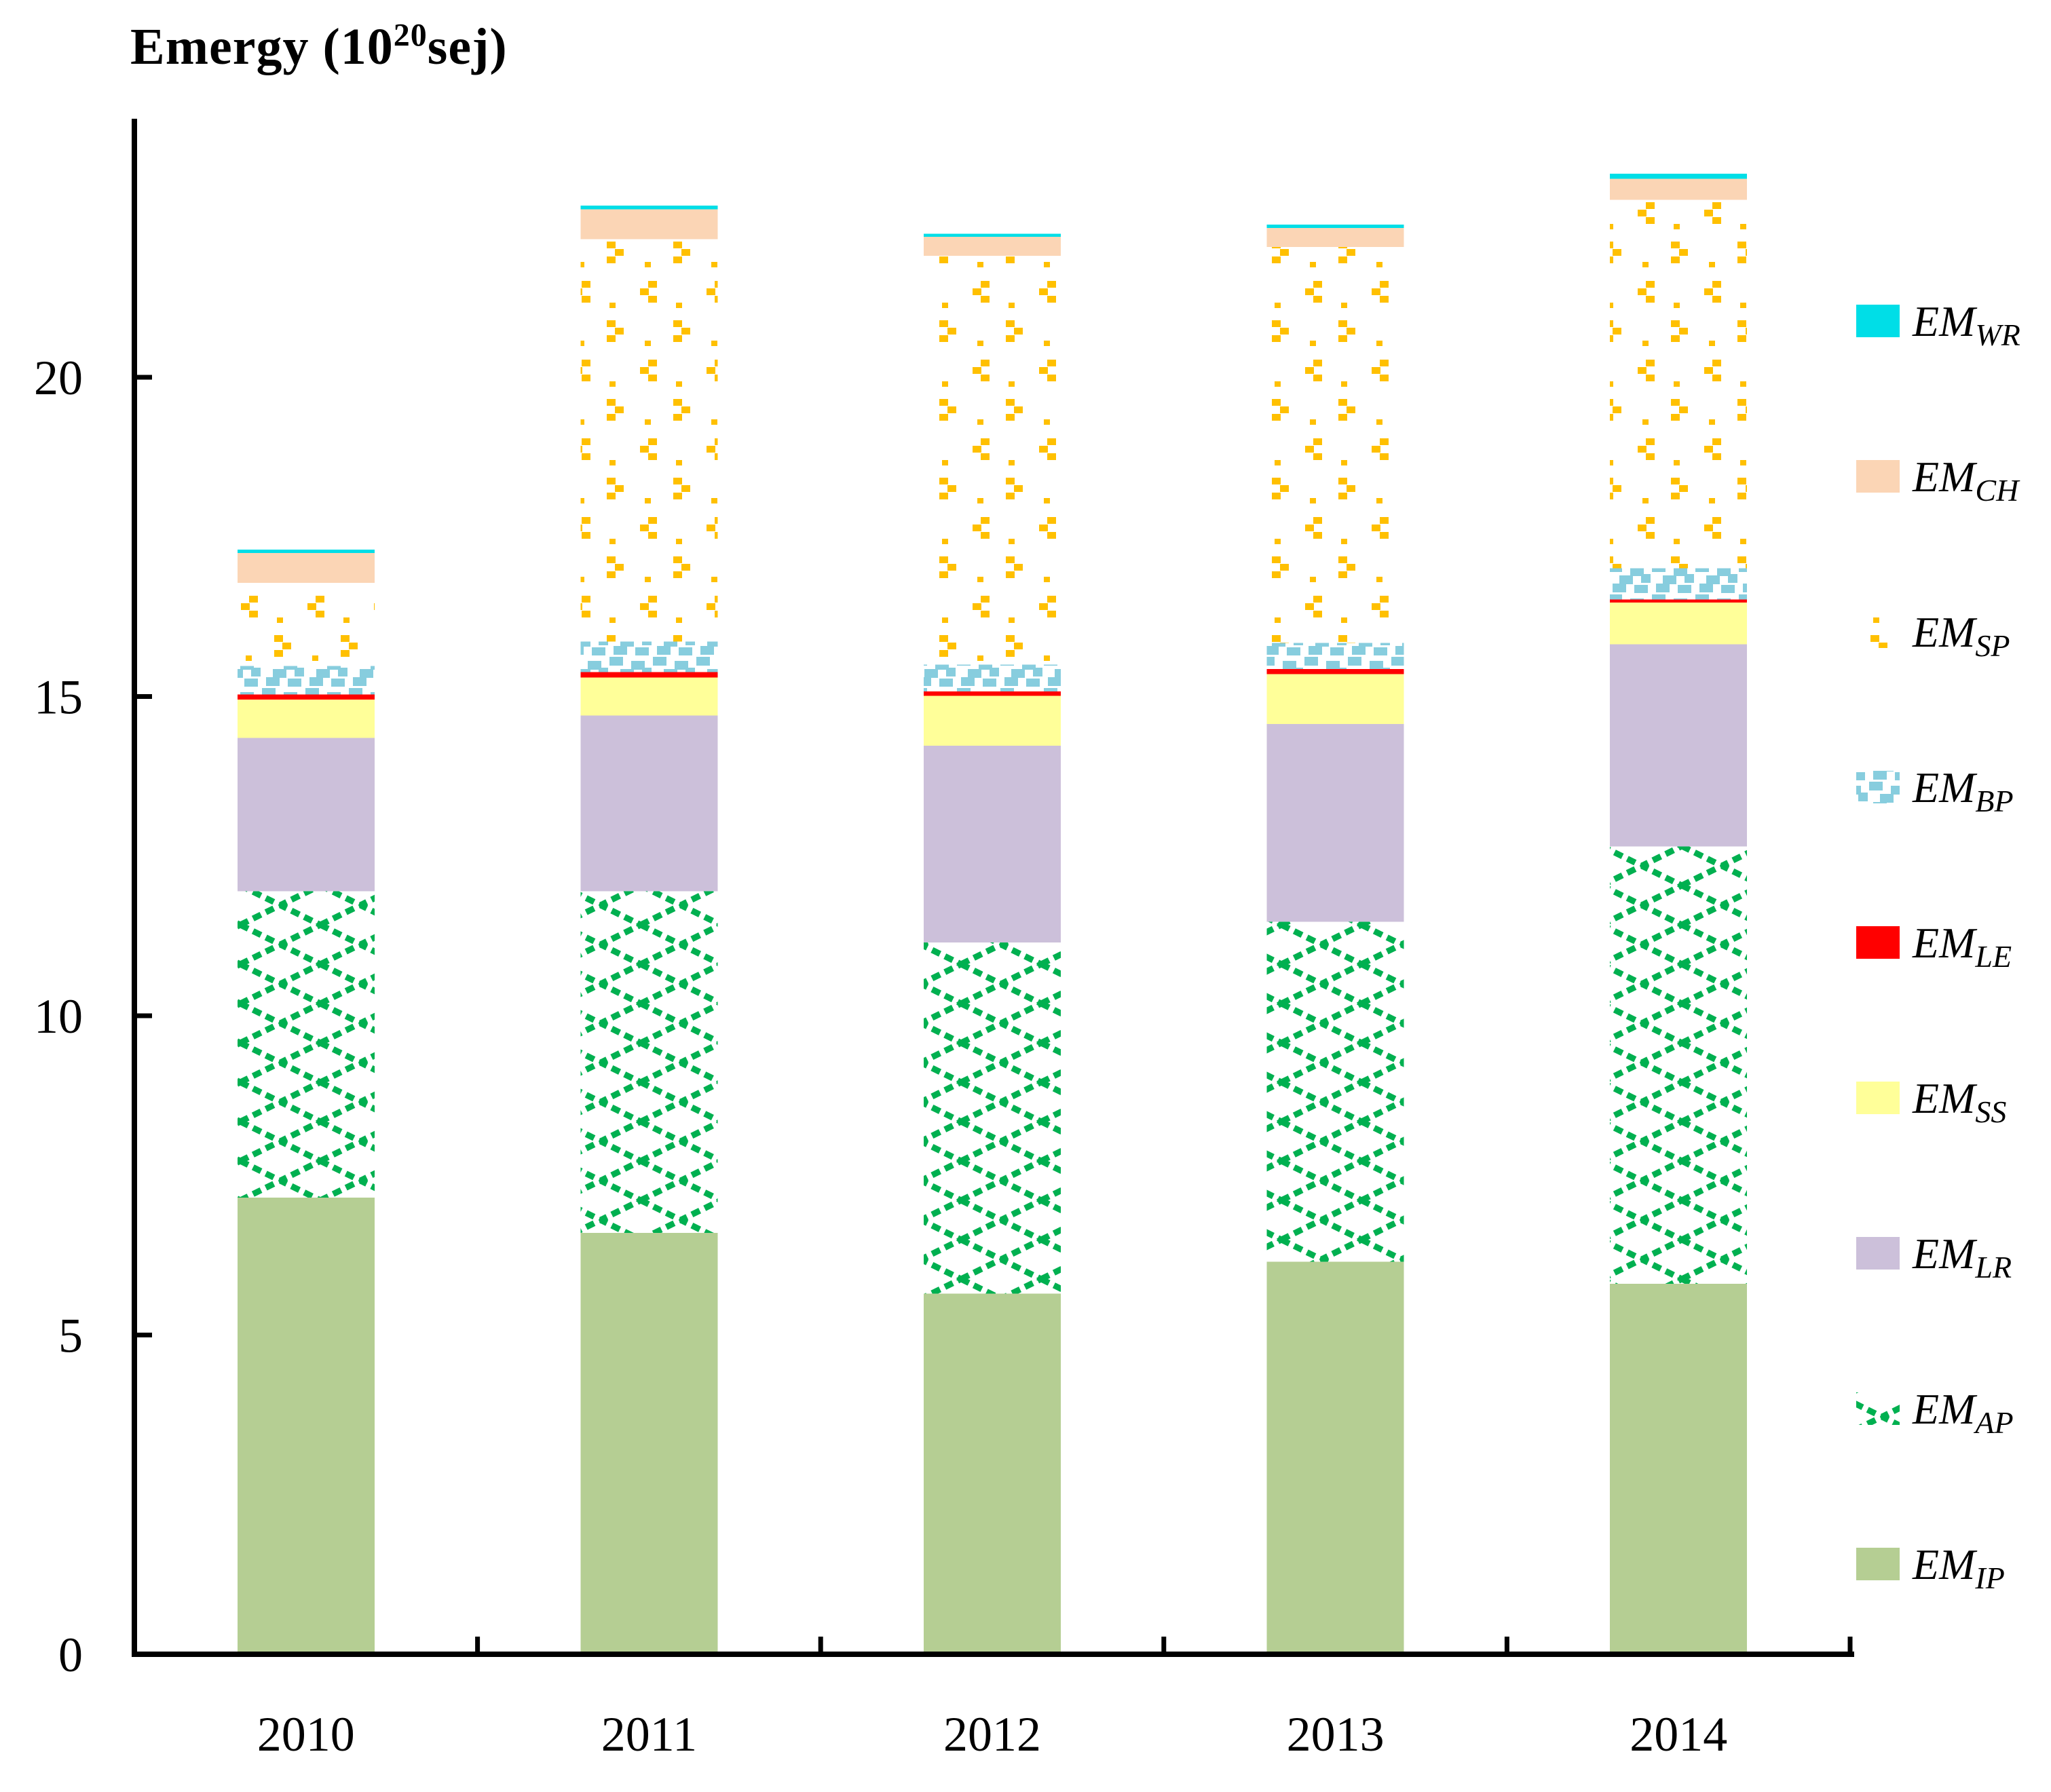 Image resolution: width=2051 pixels, height=1792 pixels. I want to click on bar-2014, so click(1679, 914).